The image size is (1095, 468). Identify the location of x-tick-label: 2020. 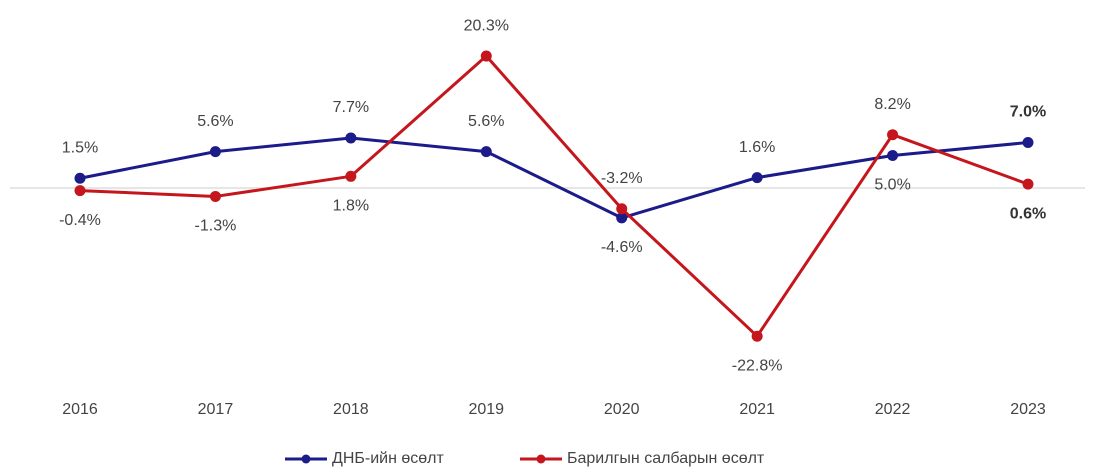
(622, 409).